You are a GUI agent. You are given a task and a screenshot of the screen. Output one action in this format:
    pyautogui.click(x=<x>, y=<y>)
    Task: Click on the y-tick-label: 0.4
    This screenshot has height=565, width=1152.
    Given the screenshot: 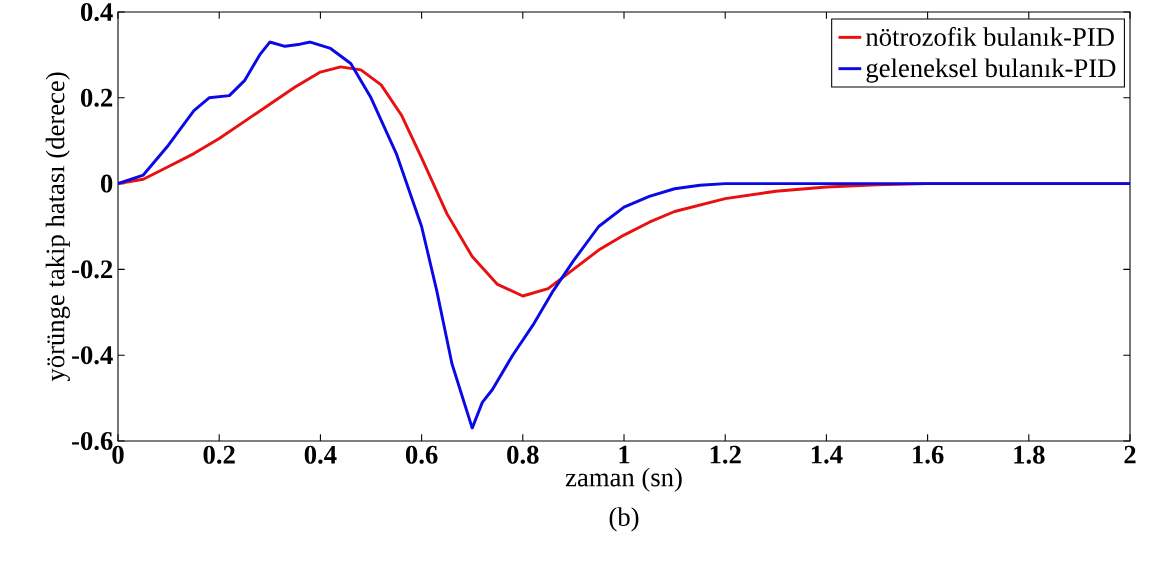 What is the action you would take?
    pyautogui.click(x=96, y=12)
    